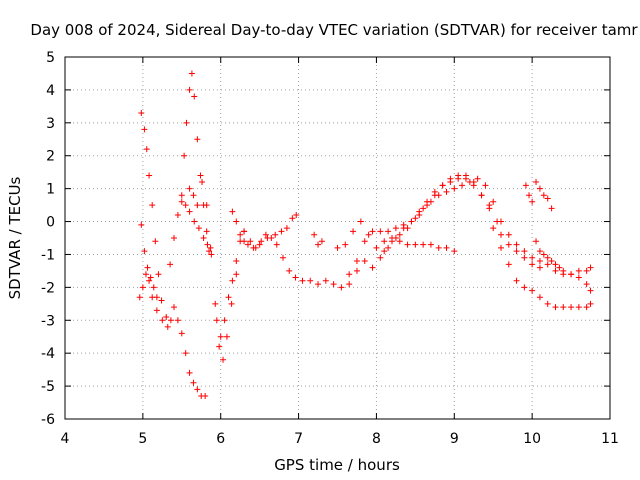 The width and height of the screenshot is (640, 480). What do you see at coordinates (532, 439) in the screenshot?
I see `x-tick-label: 10` at bounding box center [532, 439].